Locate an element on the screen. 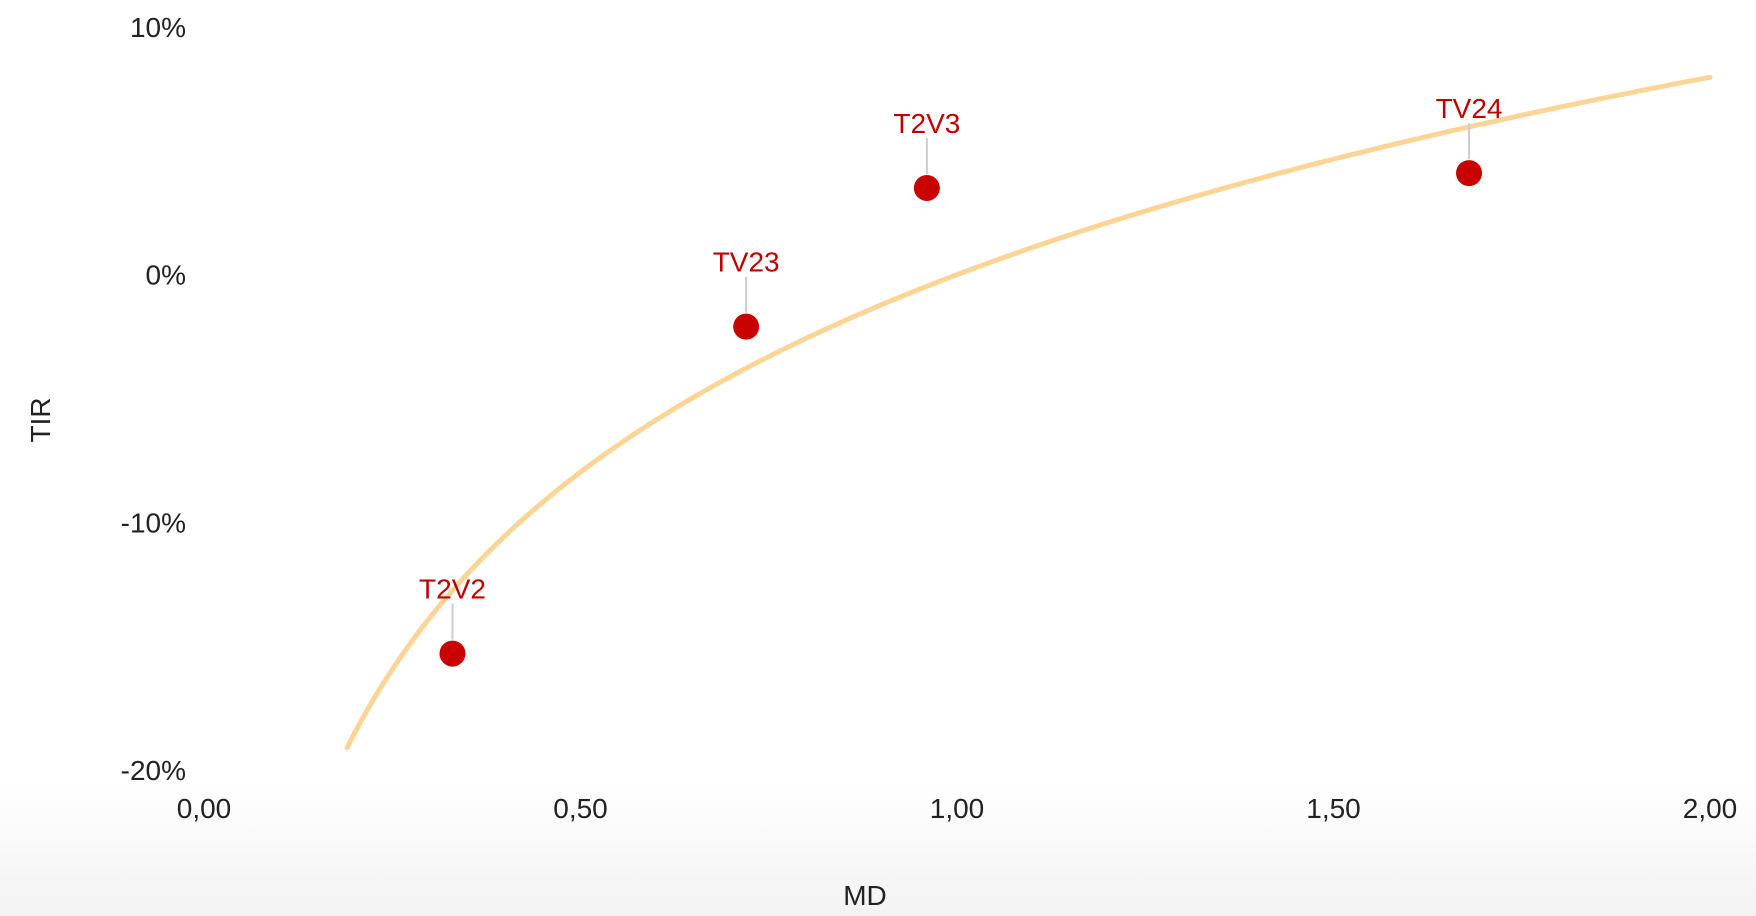 This screenshot has height=916, width=1756. y-tick-label: -10% is located at coordinates (153, 522).